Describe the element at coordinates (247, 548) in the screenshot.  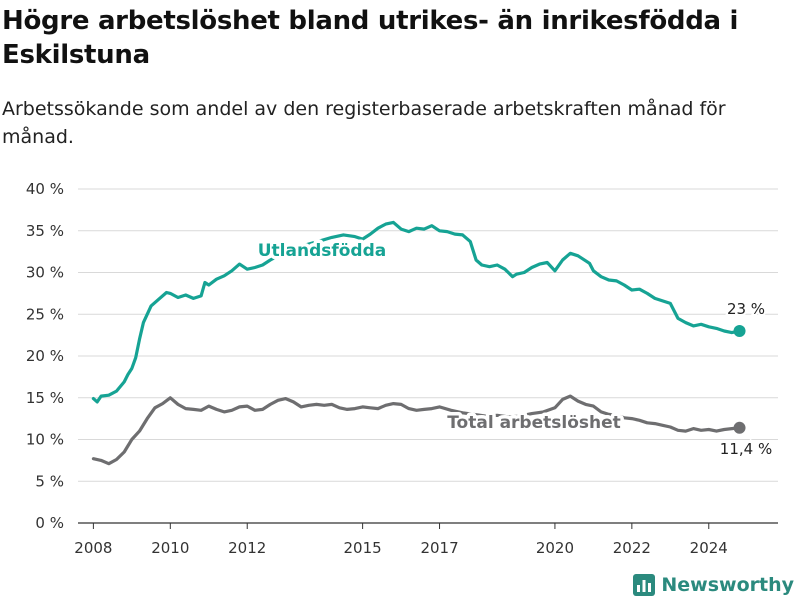
I see `x-tick-label-2012: 2012` at that location.